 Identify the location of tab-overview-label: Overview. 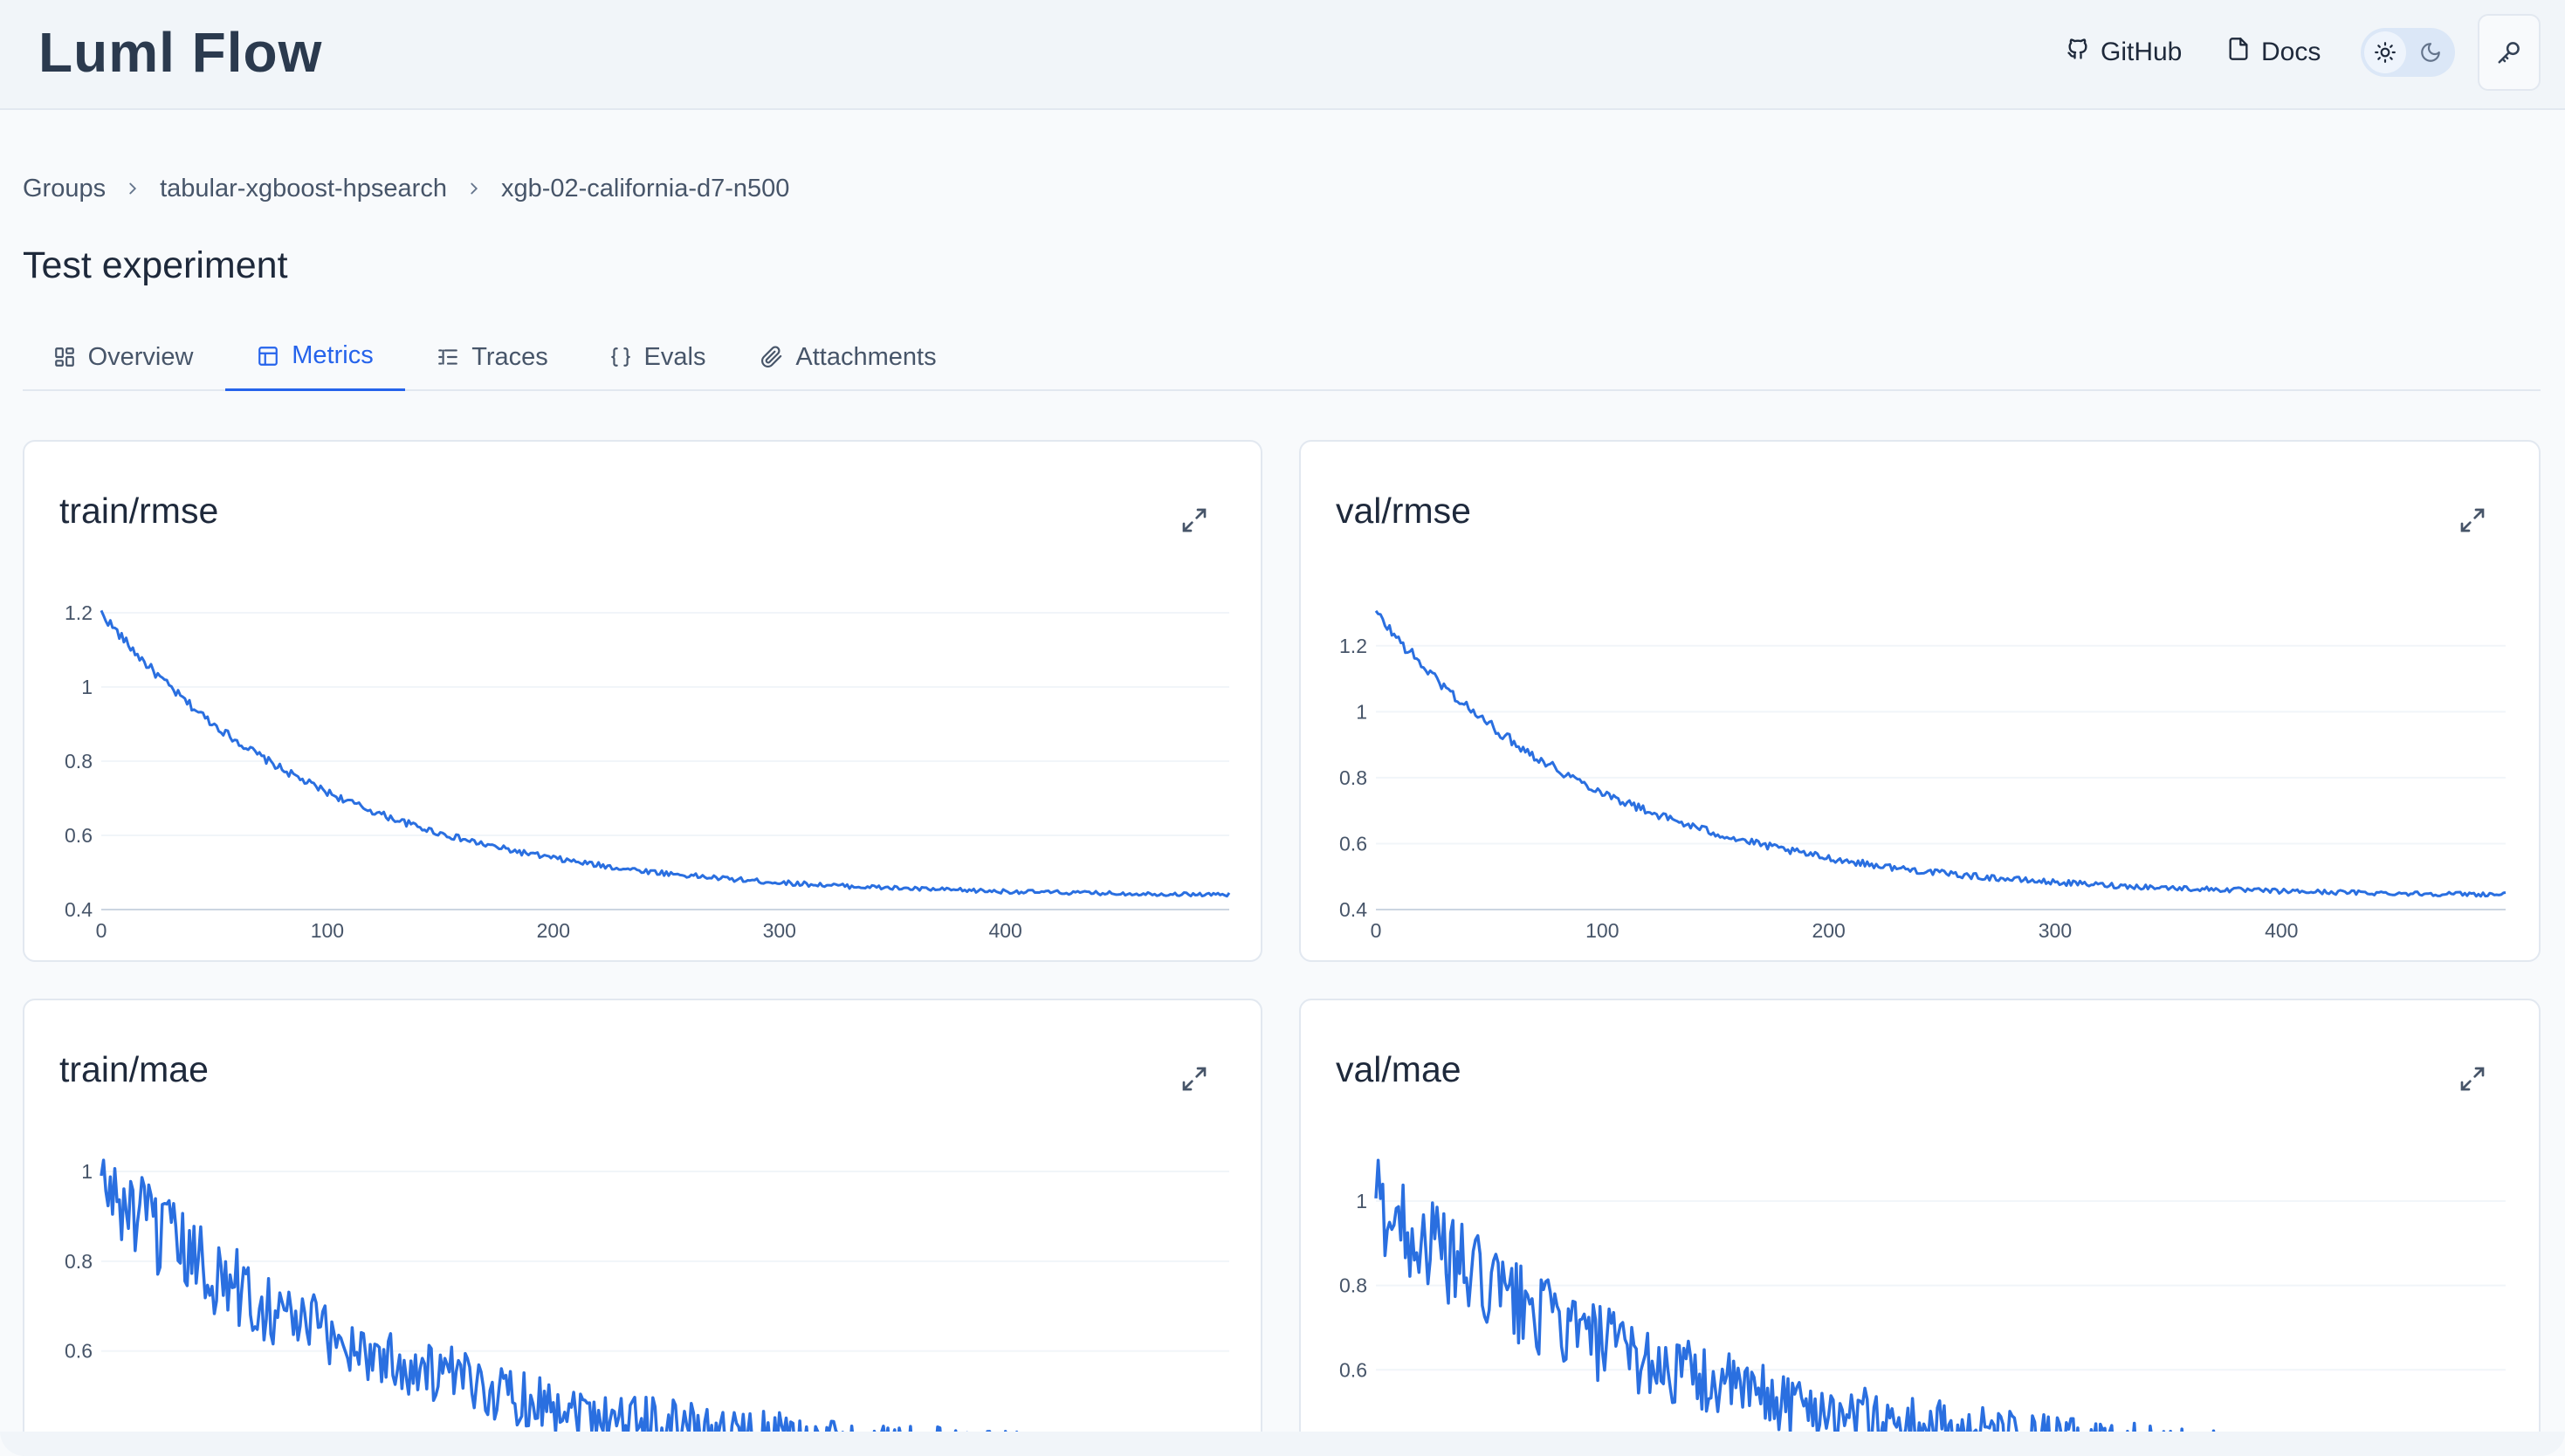
(140, 356).